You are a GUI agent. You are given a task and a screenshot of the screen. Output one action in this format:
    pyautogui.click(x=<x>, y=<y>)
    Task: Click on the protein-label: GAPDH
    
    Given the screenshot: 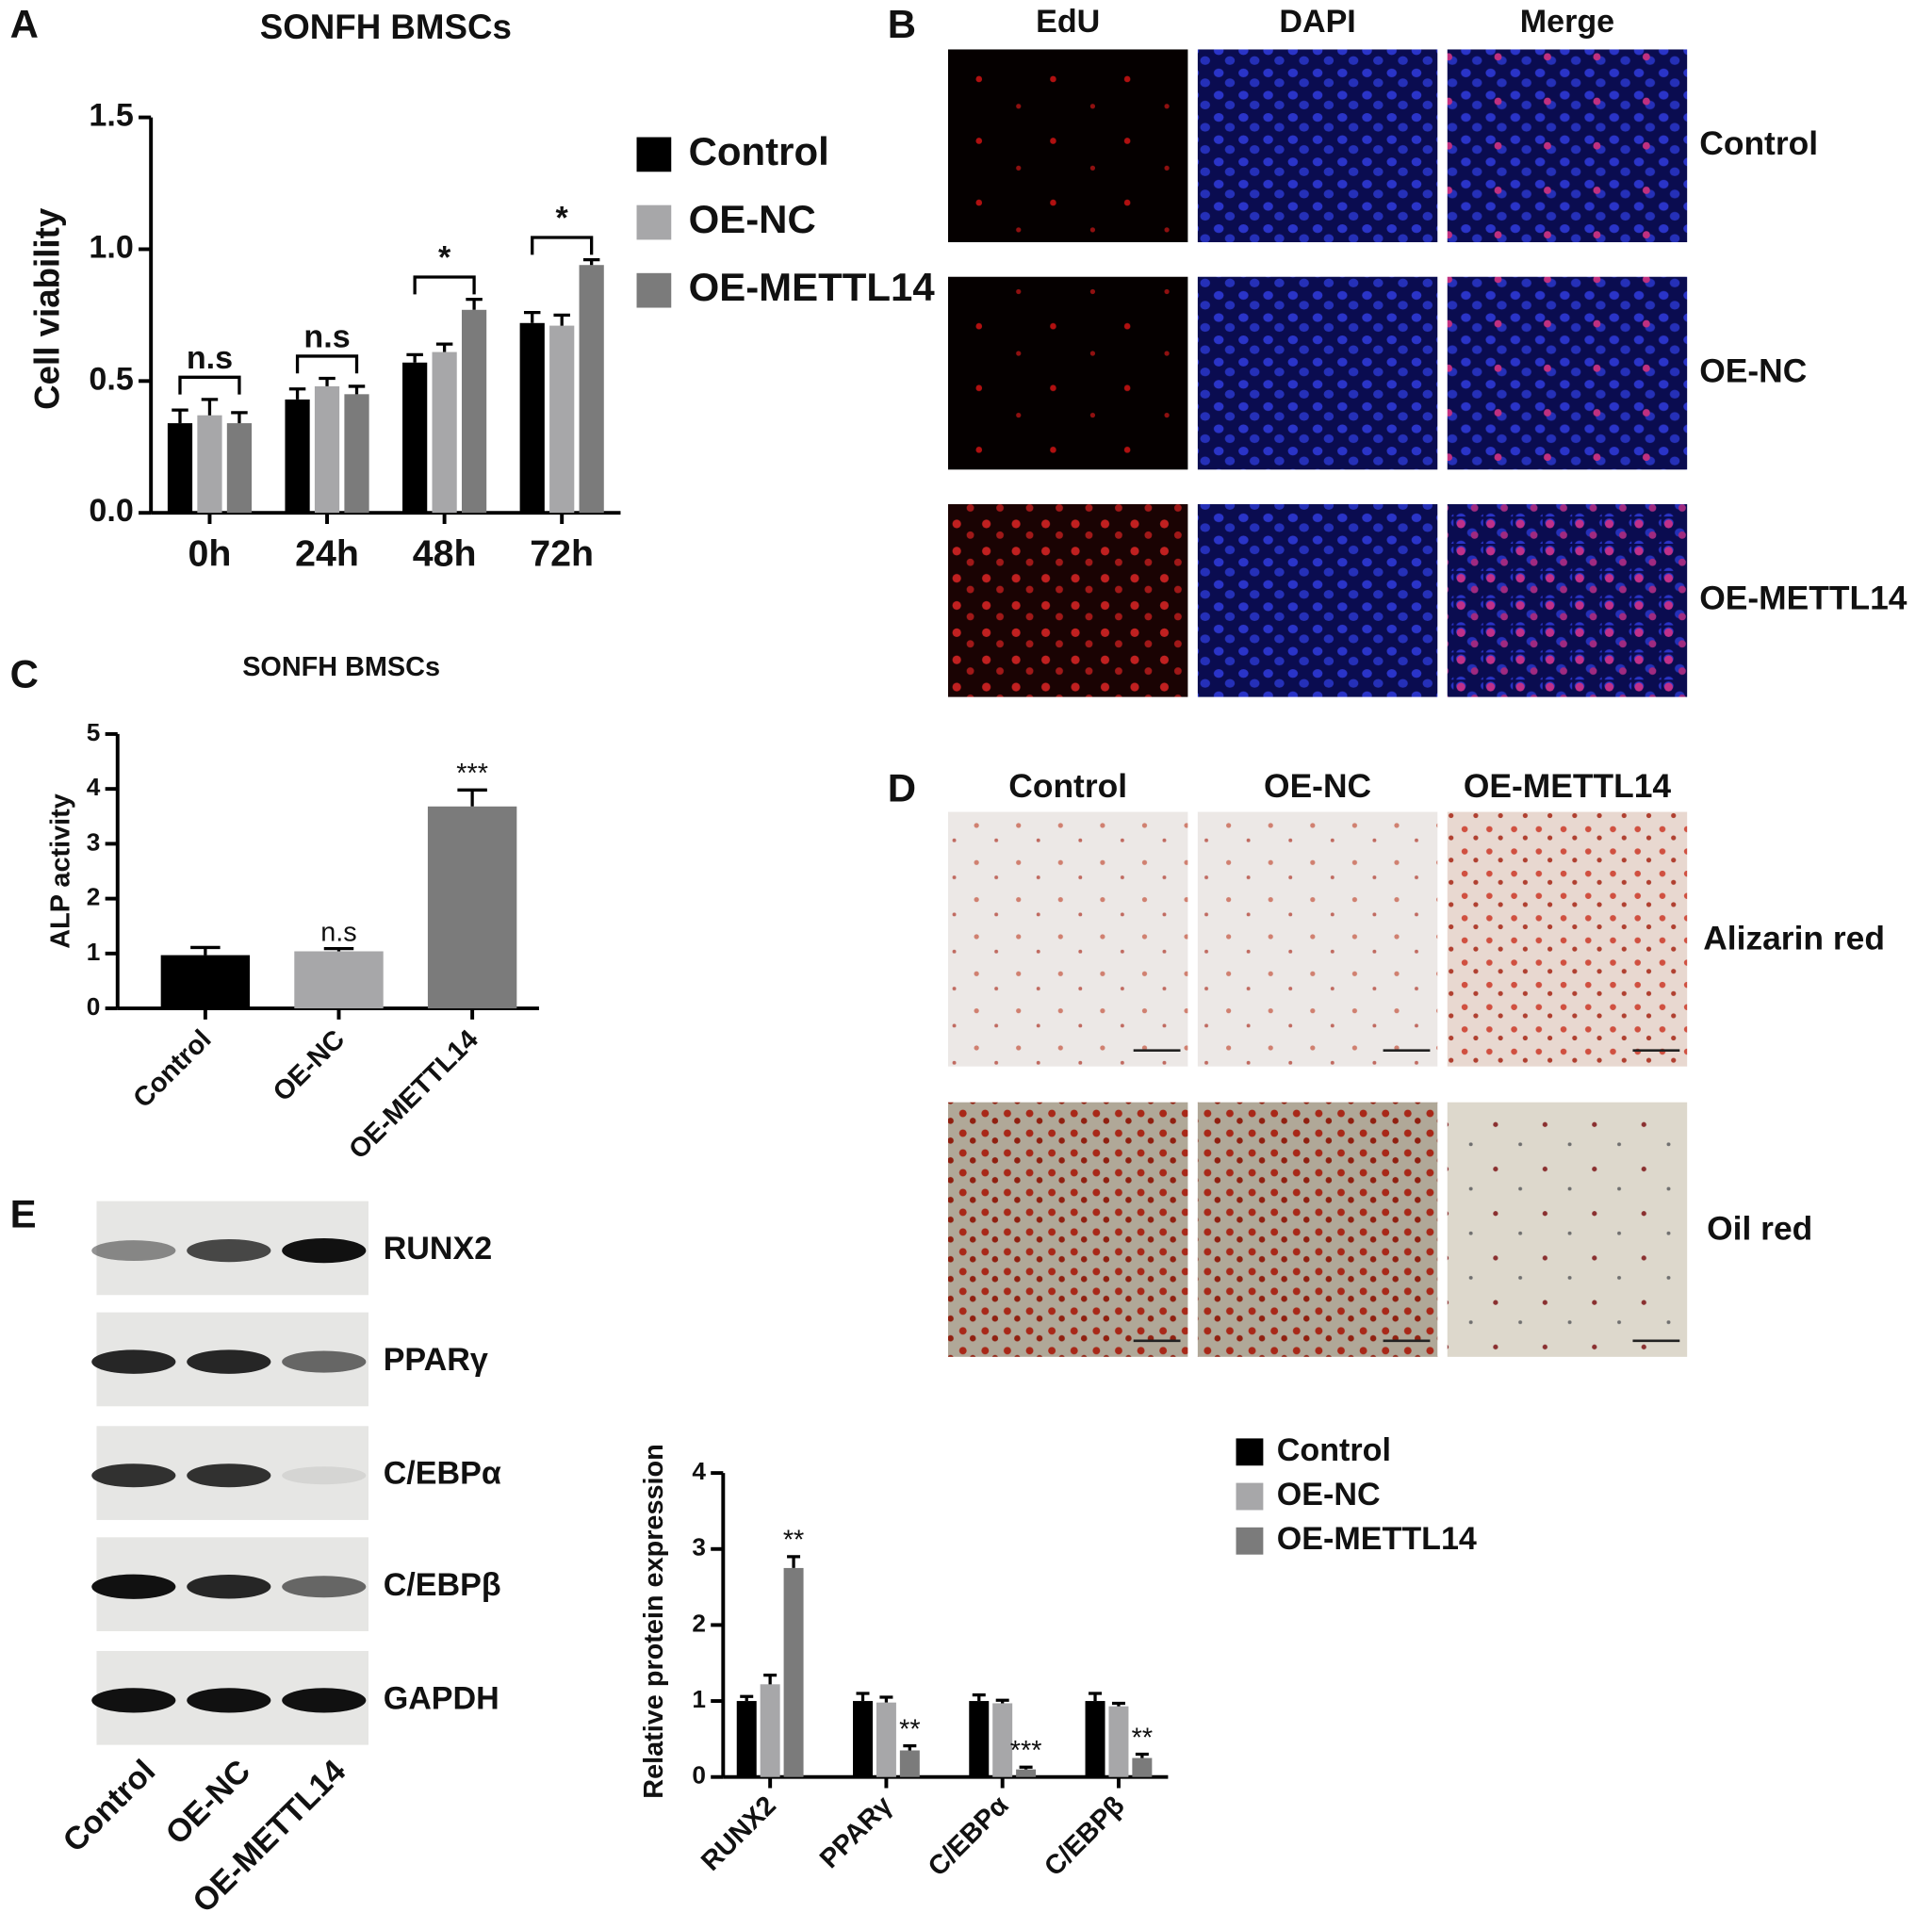 What is the action you would take?
    pyautogui.click(x=441, y=1698)
    